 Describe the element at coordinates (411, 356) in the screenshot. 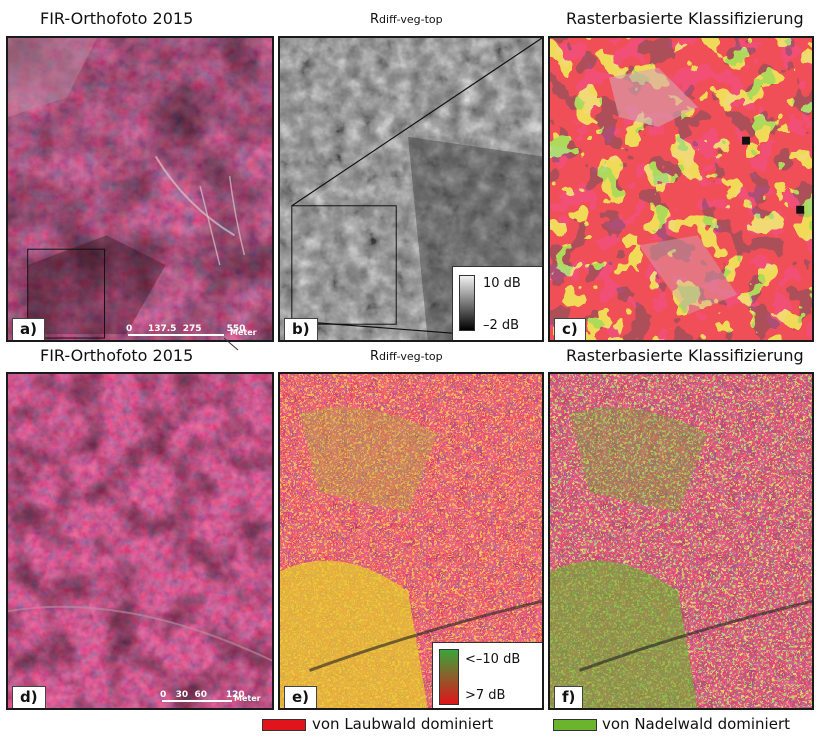

I see `title-e-sub: diff-veg-top` at that location.